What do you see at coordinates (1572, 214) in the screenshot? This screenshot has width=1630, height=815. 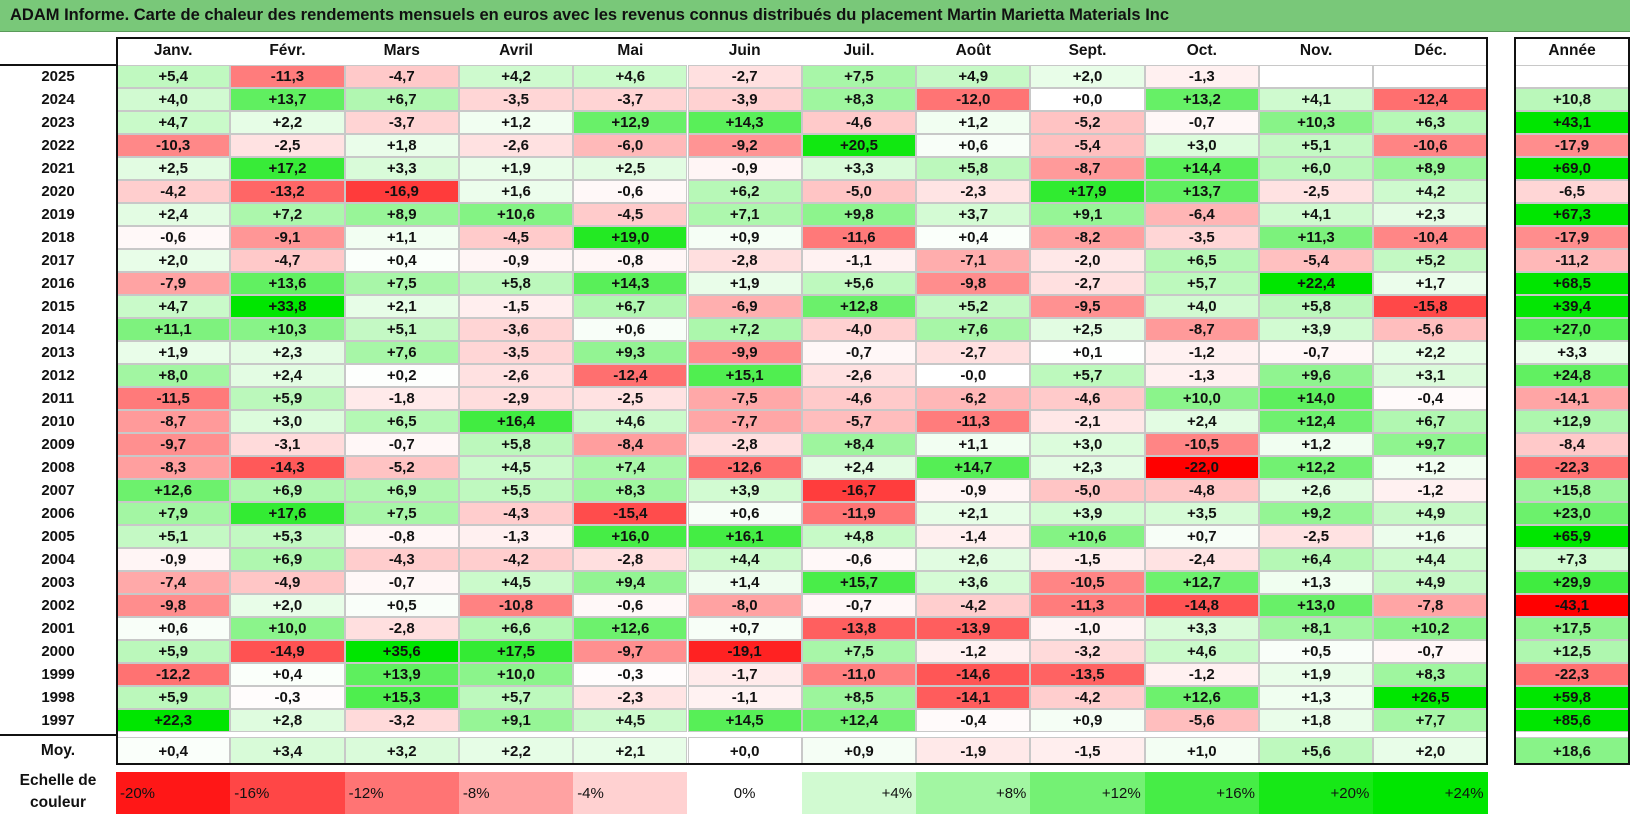 I see `annual-cell: +67,3` at bounding box center [1572, 214].